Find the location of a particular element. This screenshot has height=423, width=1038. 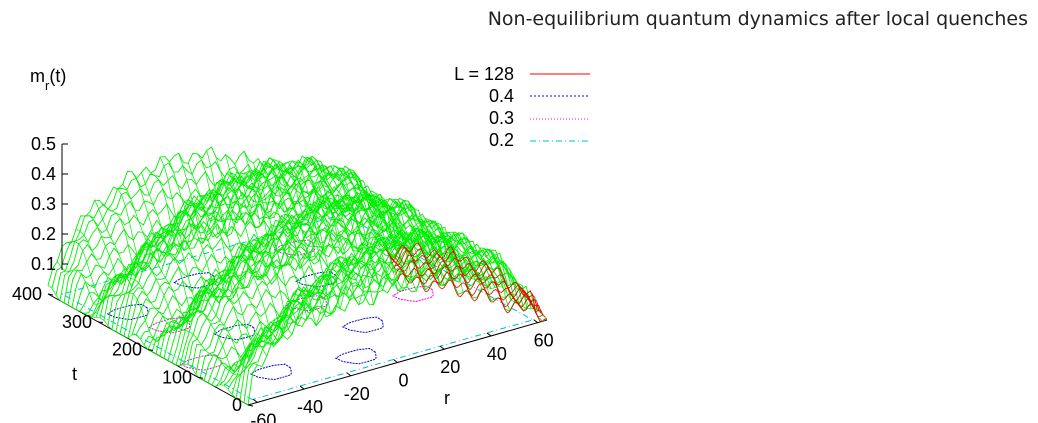

legend-entry: 0.3 is located at coordinates (539, 118).